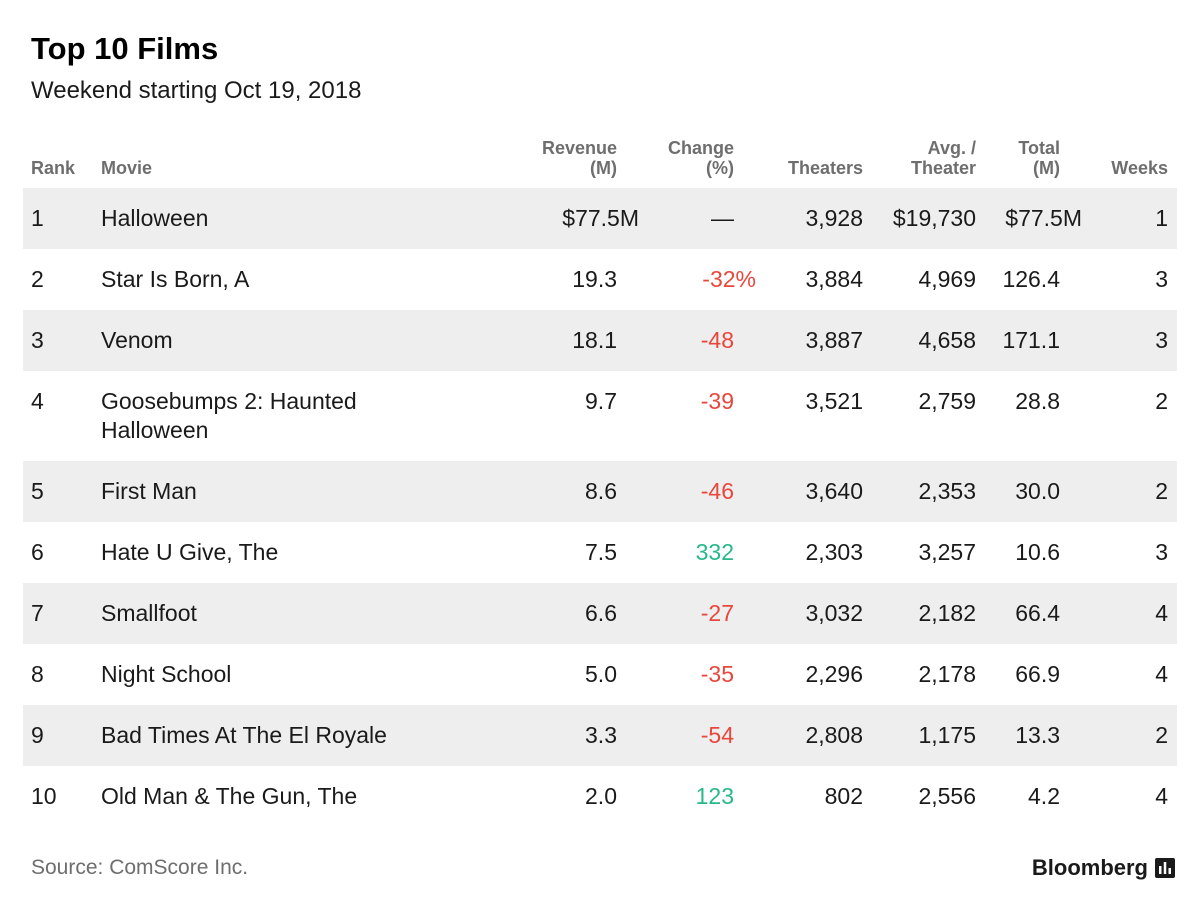 Image resolution: width=1200 pixels, height=913 pixels. What do you see at coordinates (1031, 279) in the screenshot?
I see `cell-total: 126.4` at bounding box center [1031, 279].